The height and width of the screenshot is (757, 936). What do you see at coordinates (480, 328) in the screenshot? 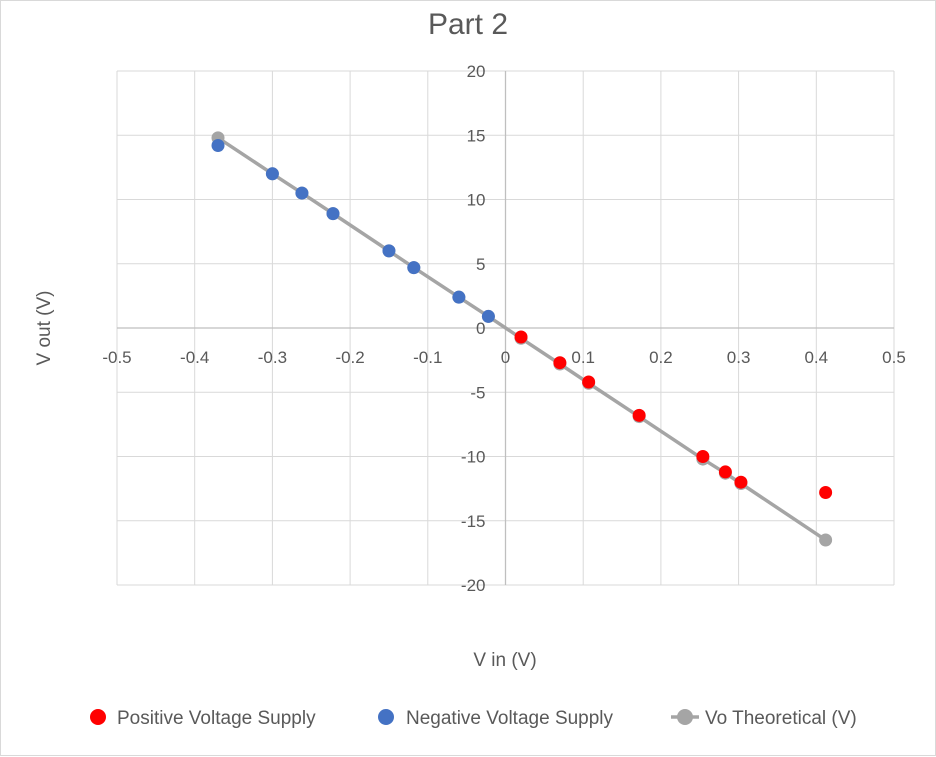
I see `y-tick-label: 0` at bounding box center [480, 328].